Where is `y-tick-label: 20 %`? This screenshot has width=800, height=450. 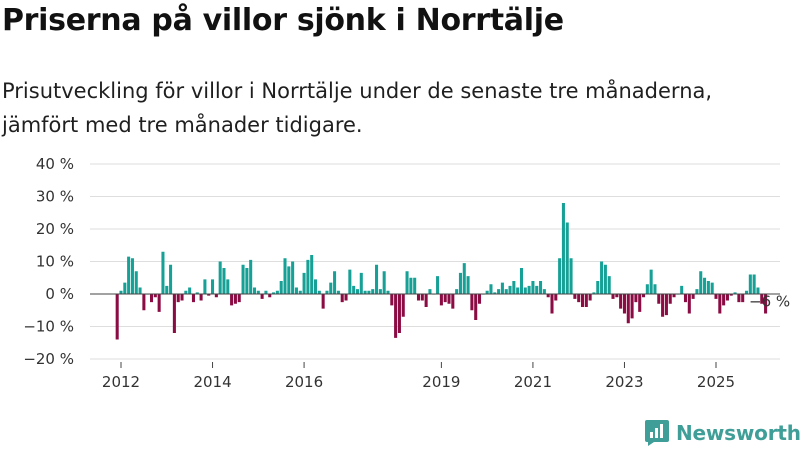
y-tick-label: 20 % is located at coordinates (55, 229).